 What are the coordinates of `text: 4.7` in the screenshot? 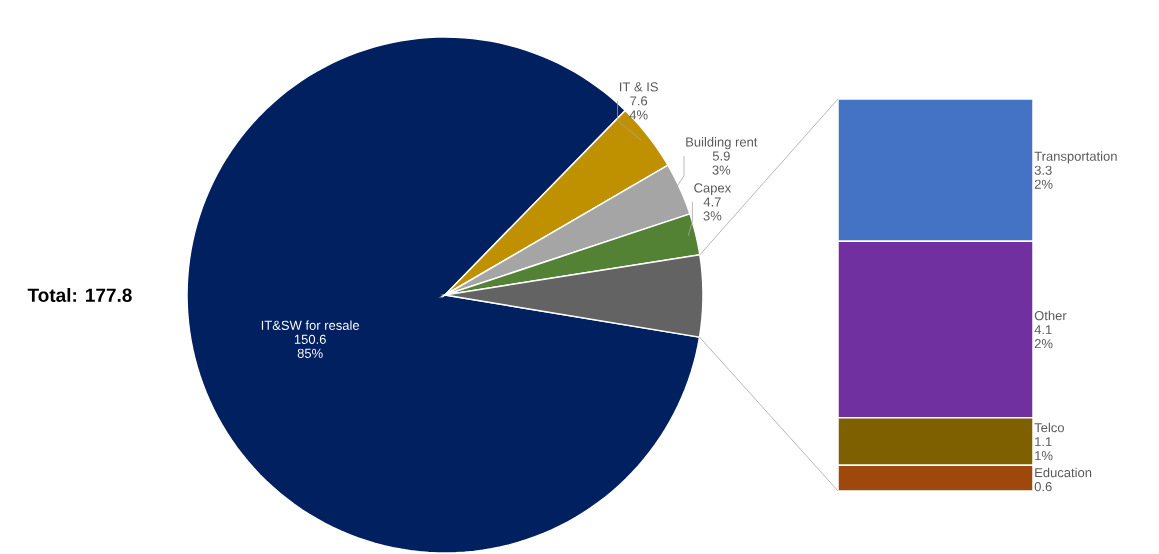 It's located at (712, 202).